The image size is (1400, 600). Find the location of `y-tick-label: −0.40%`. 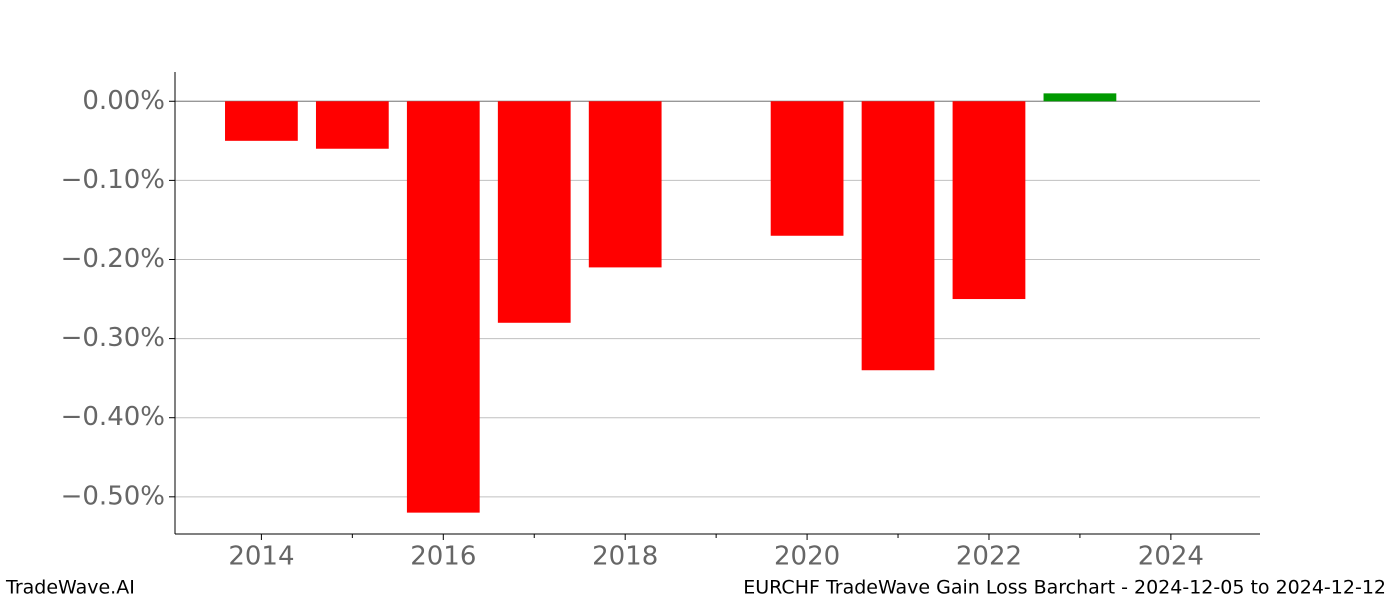

y-tick-label: −0.40% is located at coordinates (113, 417).